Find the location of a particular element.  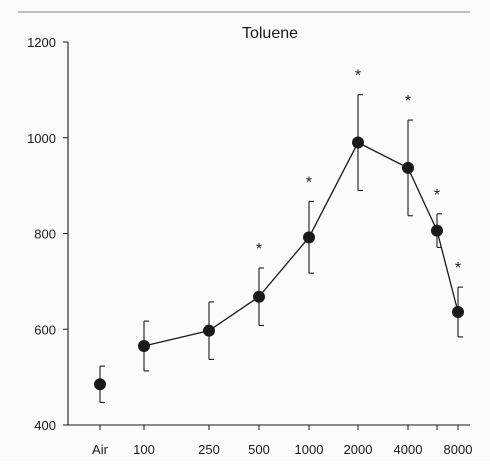

x-tick-label: 4000 is located at coordinates (408, 449).